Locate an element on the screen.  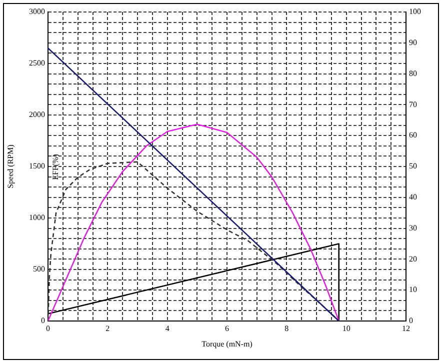
y-tick-label: 1000 is located at coordinates (37, 217).